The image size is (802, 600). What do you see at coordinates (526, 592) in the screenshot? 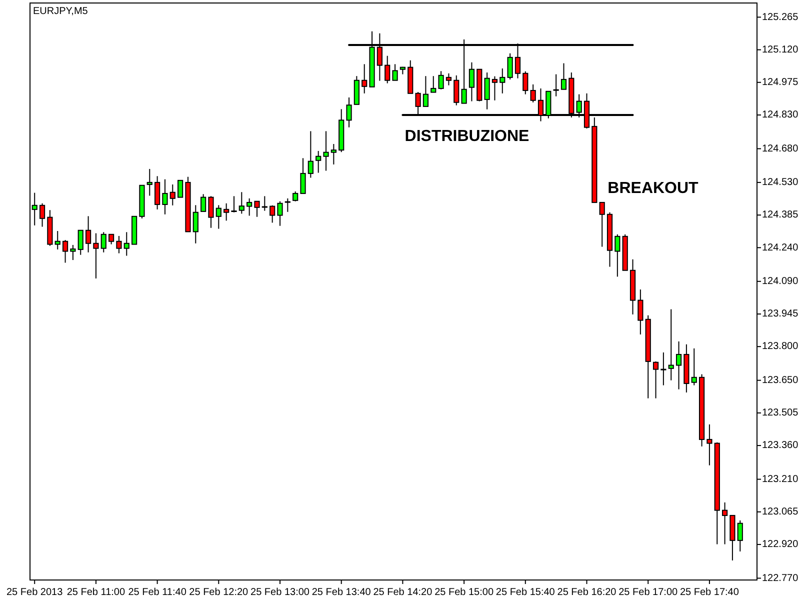
I see `x-tick-label: 25 Feb 15:40` at bounding box center [526, 592].